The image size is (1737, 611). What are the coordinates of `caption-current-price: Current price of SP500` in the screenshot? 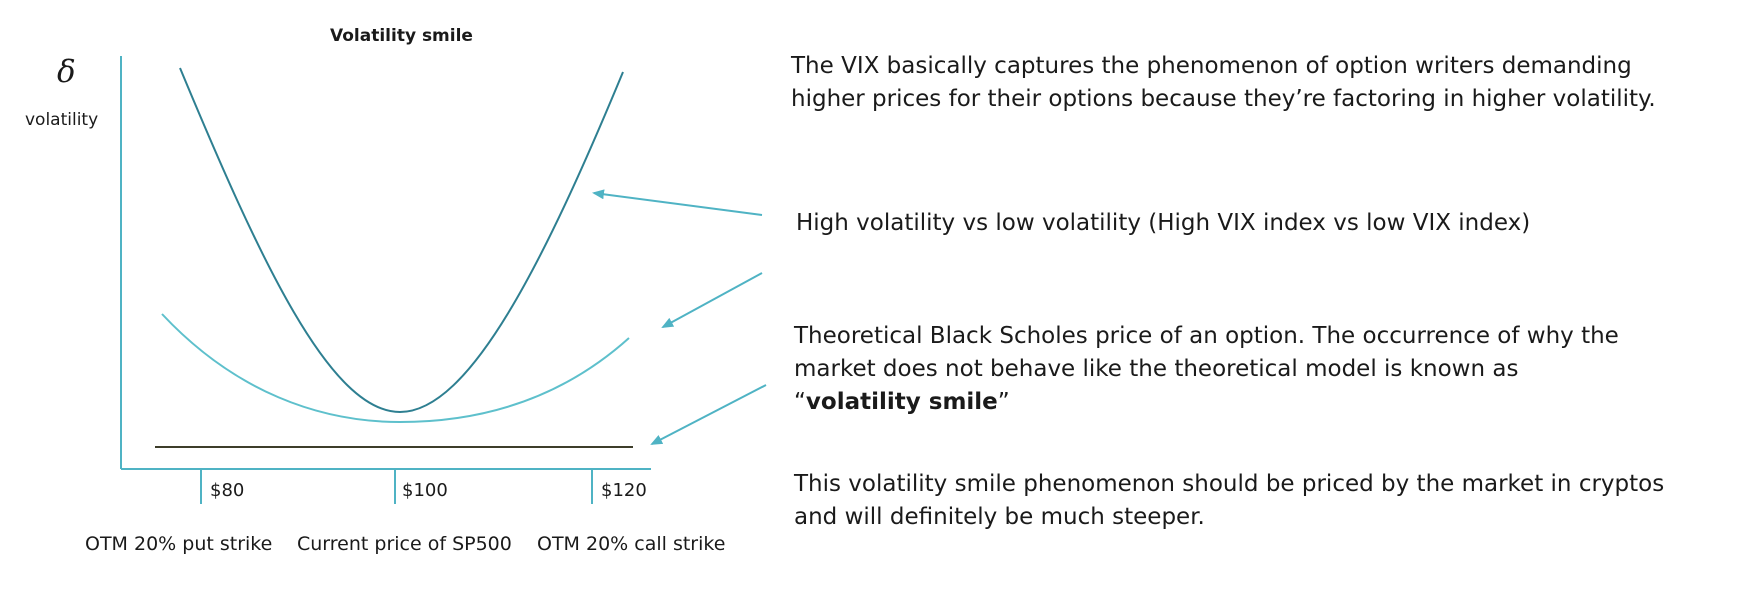 It's located at (404, 544).